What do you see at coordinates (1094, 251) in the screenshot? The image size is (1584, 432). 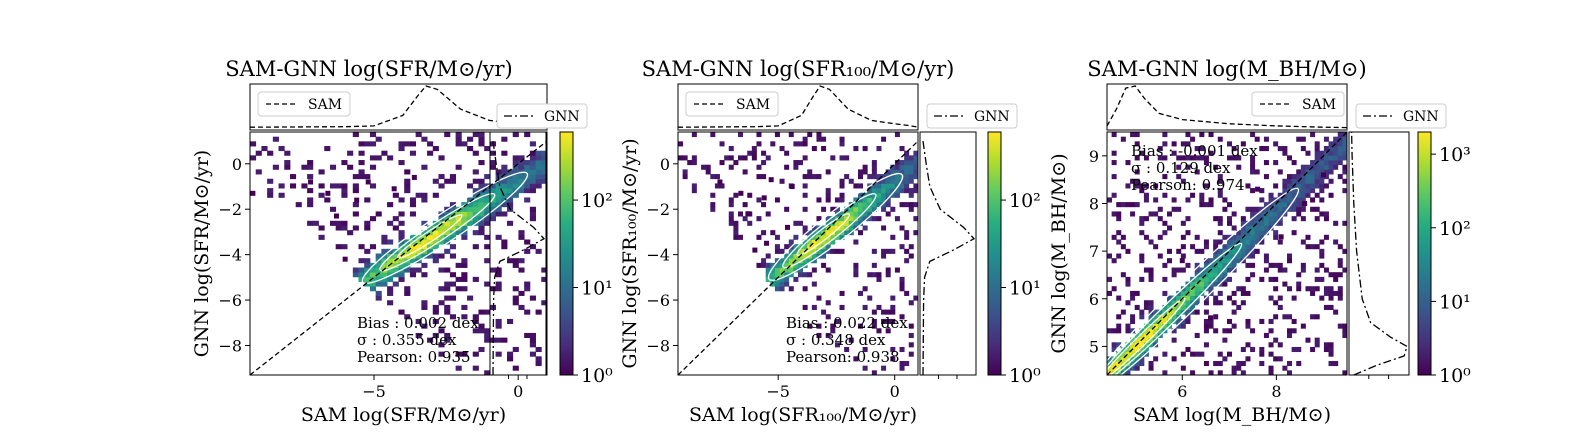 I see `y-tick-label: 7` at bounding box center [1094, 251].